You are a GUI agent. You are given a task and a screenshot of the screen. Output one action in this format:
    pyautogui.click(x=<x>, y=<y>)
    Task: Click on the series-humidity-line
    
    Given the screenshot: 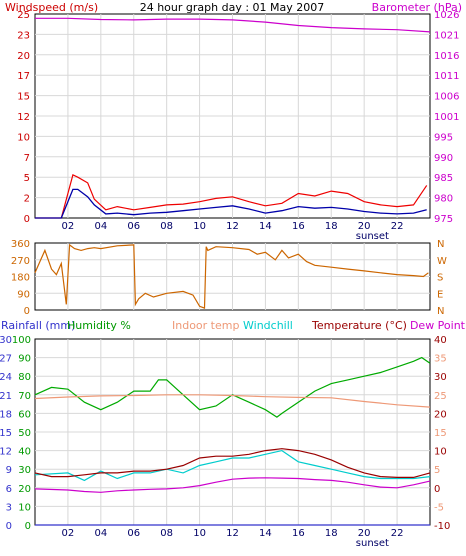 What is the action you would take?
    pyautogui.click(x=232, y=387)
    